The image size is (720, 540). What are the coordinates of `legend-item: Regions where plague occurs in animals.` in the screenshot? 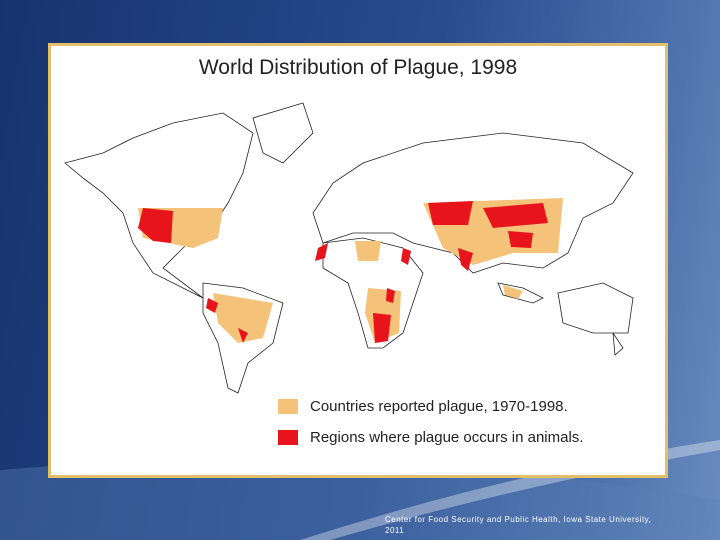 It's located at (430, 437).